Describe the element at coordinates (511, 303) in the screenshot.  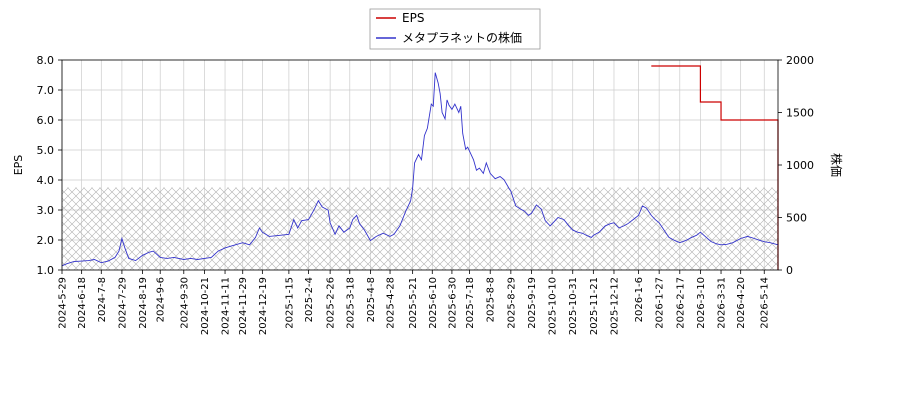
I see `x-tick-label: 2025-8-29` at that location.